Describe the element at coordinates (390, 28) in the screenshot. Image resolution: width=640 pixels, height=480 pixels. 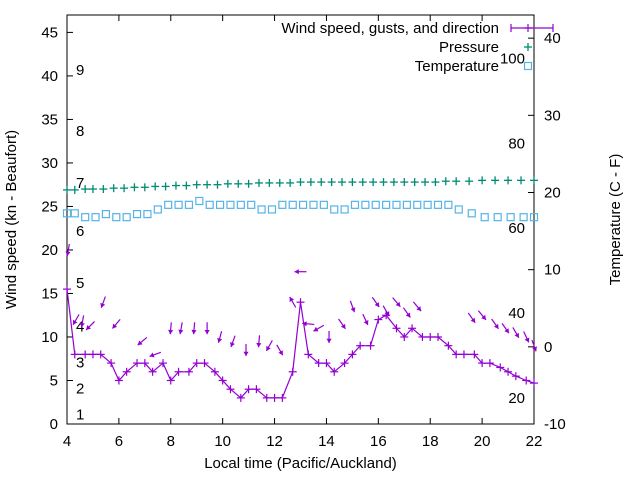
I see `legend-label-0: Wind speed, gusts, and direction` at that location.